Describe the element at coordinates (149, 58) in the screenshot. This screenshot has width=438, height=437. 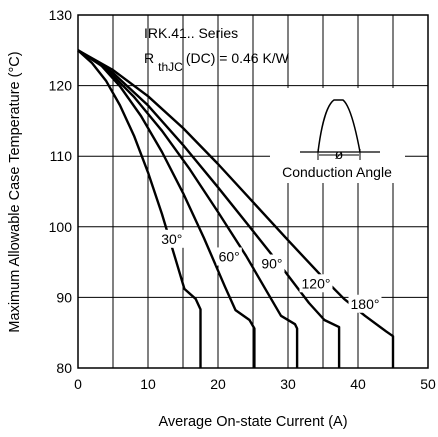
I see `rthjc-symbol: R` at that location.